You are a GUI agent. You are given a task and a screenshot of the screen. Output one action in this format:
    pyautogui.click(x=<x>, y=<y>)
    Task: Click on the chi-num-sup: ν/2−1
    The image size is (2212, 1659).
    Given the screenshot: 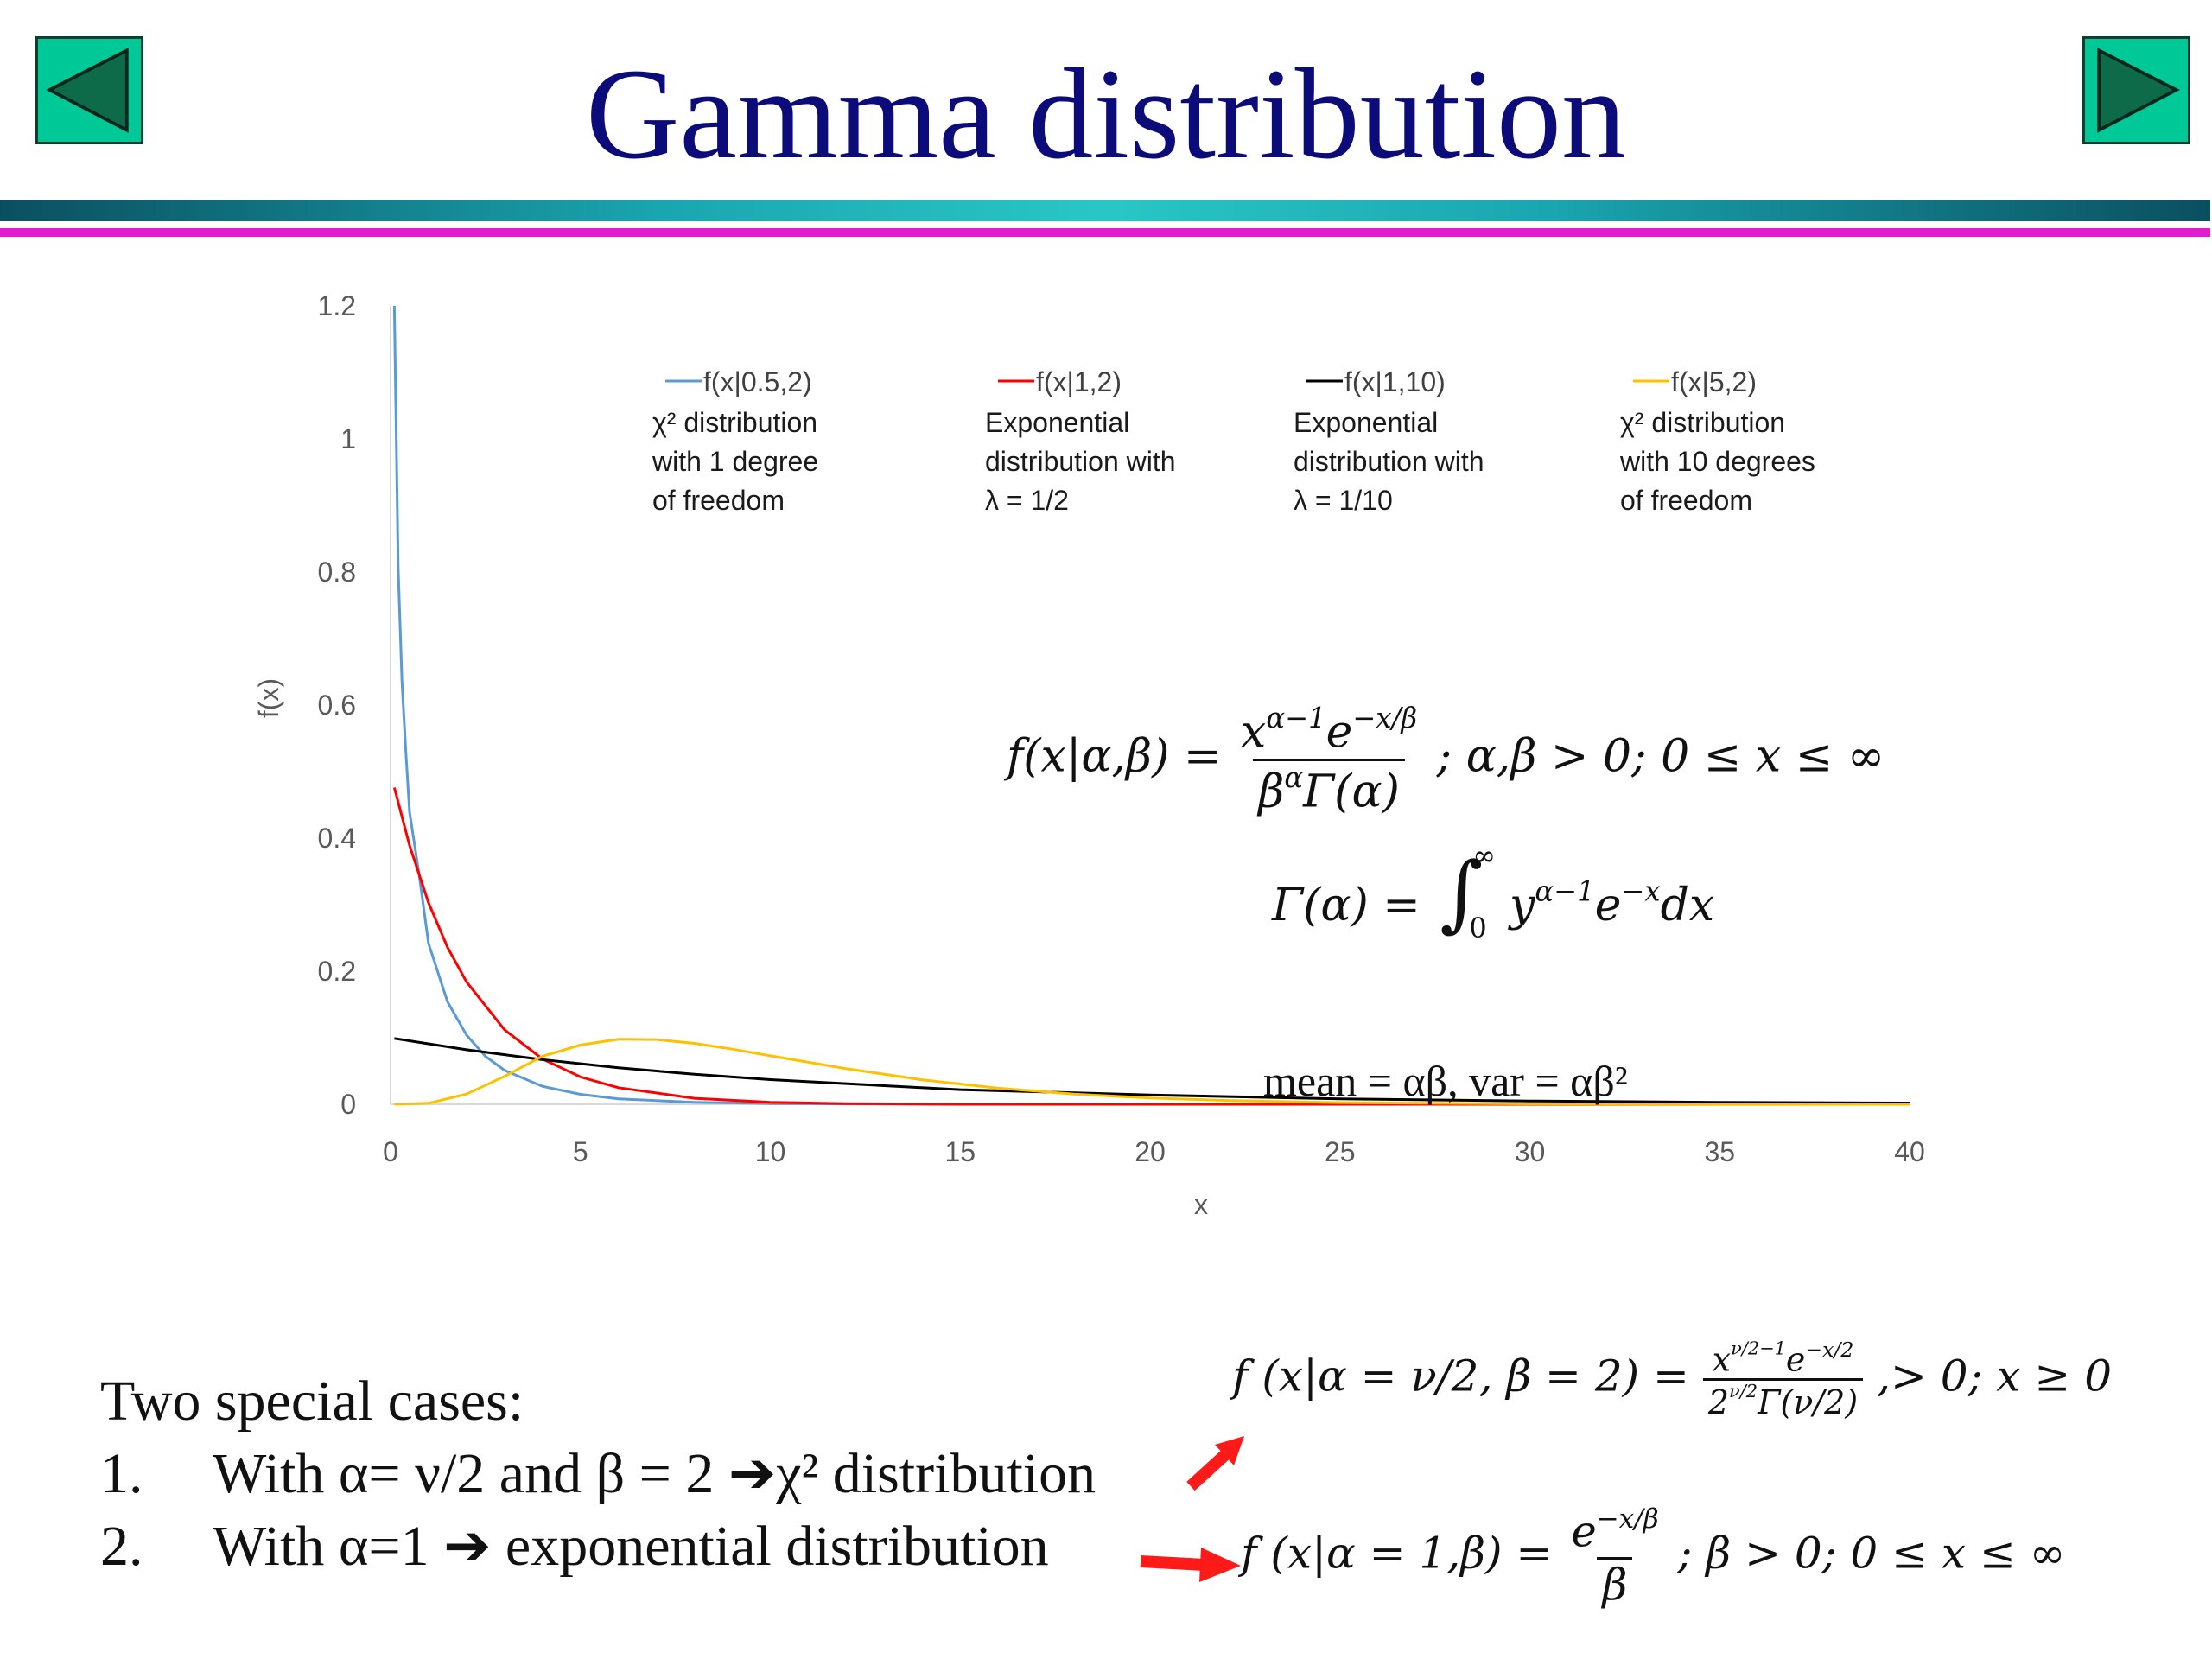 What is the action you would take?
    pyautogui.click(x=1758, y=1348)
    